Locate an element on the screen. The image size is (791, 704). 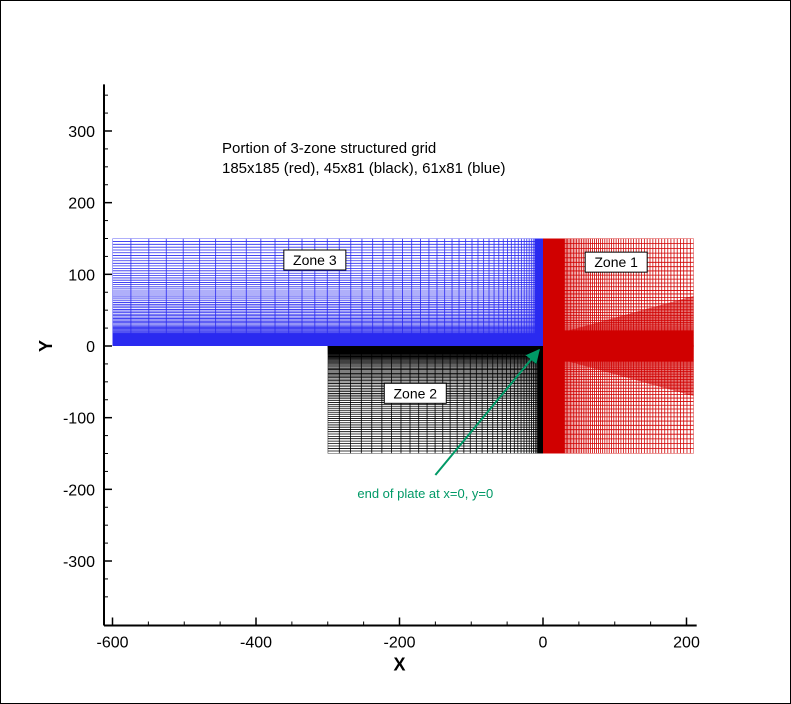
zone-labels: Zone 1 Zone 2 Zone 3 is located at coordinates (465, 326).